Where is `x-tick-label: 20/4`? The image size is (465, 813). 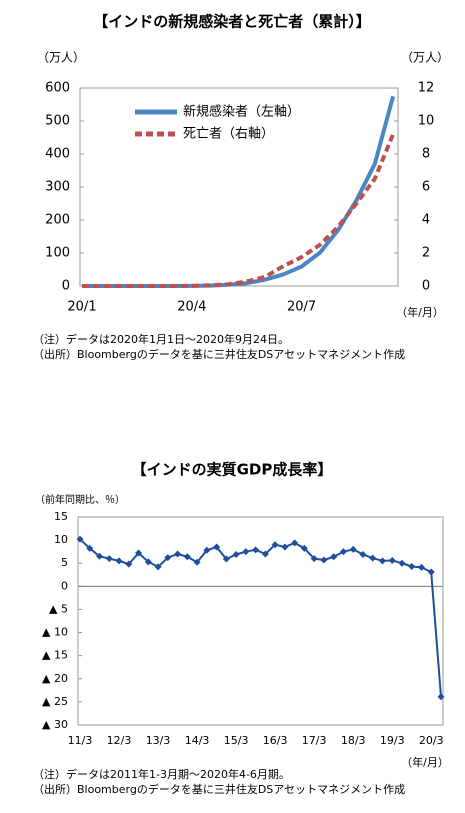
x-tick-label: 20/4 is located at coordinates (191, 307).